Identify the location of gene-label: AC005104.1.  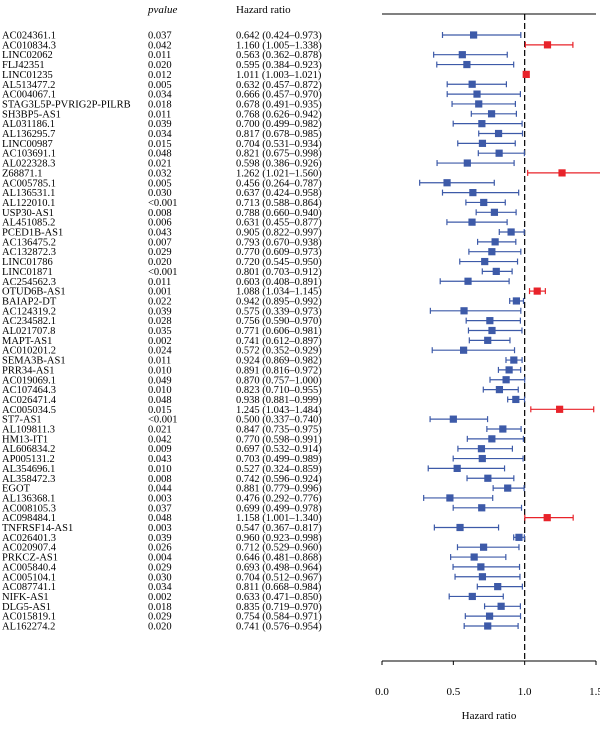
(29, 577).